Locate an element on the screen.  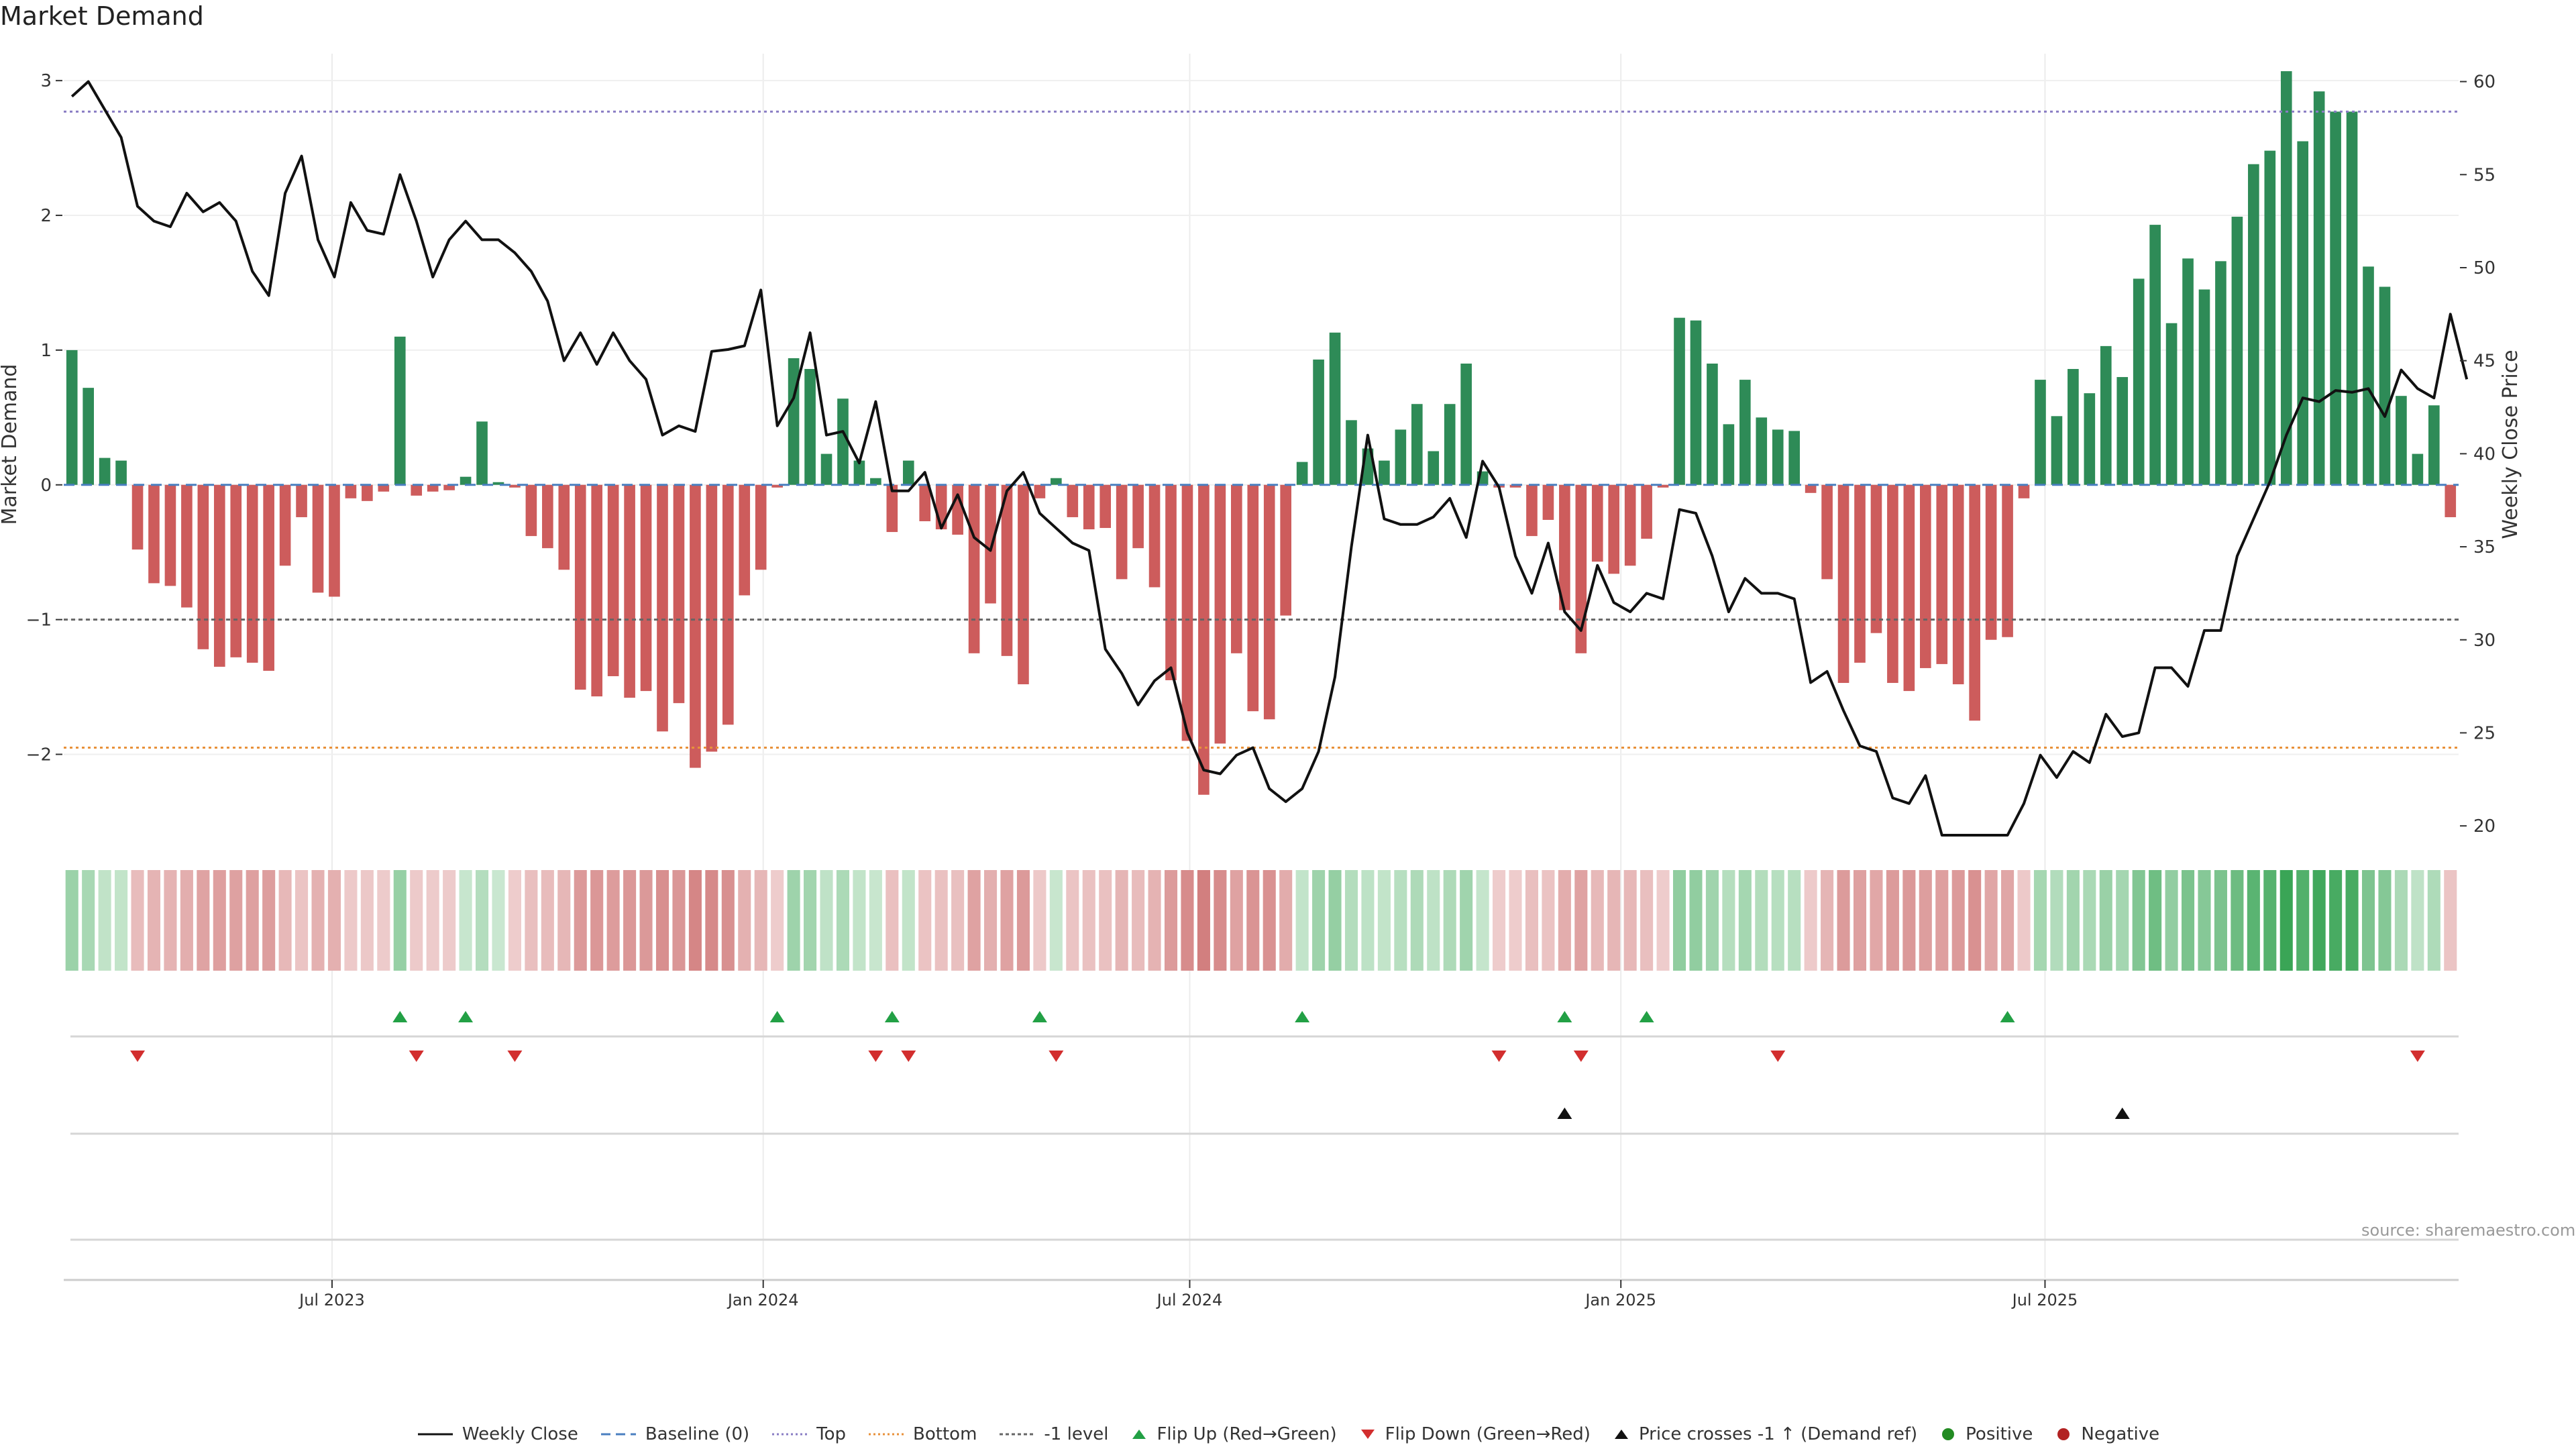
source-note: source: sharemaestro.com is located at coordinates (2468, 1230).